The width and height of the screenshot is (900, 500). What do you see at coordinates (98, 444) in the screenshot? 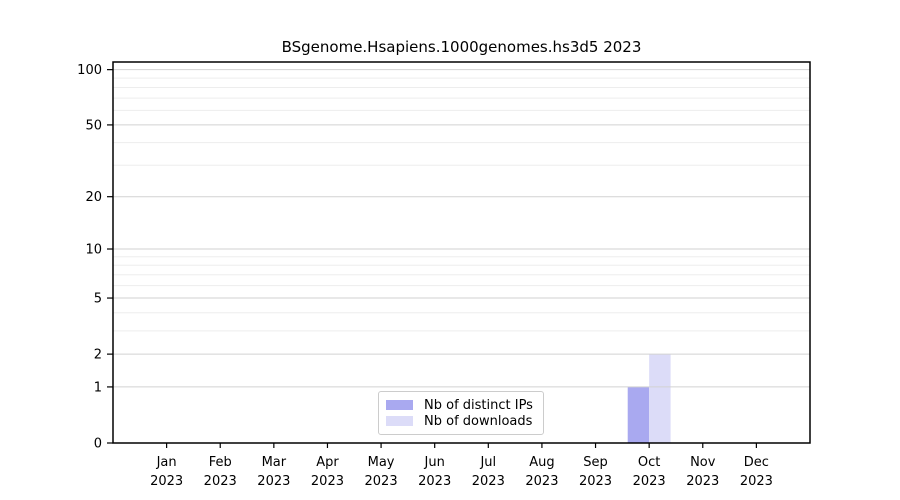
I see `y-tick-label: 0` at bounding box center [98, 444].